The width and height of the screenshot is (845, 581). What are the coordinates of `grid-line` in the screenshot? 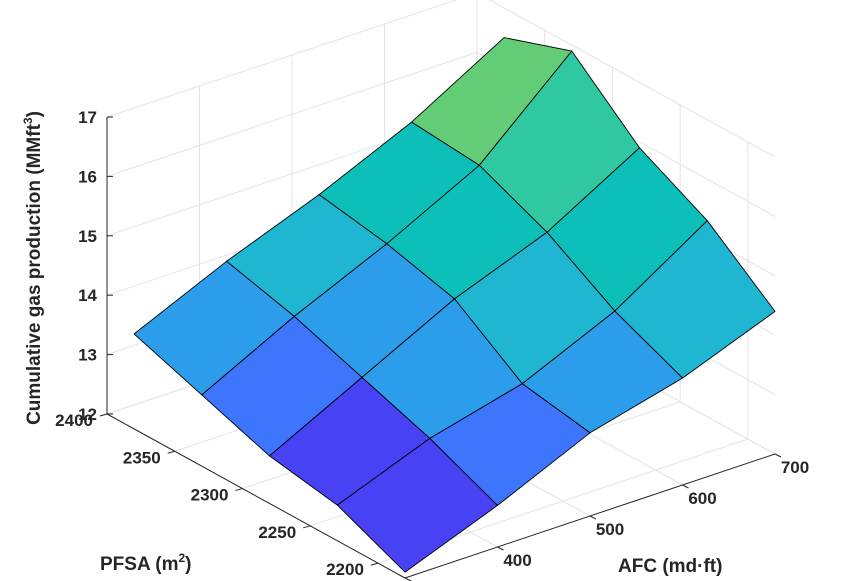 It's located at (632, 79).